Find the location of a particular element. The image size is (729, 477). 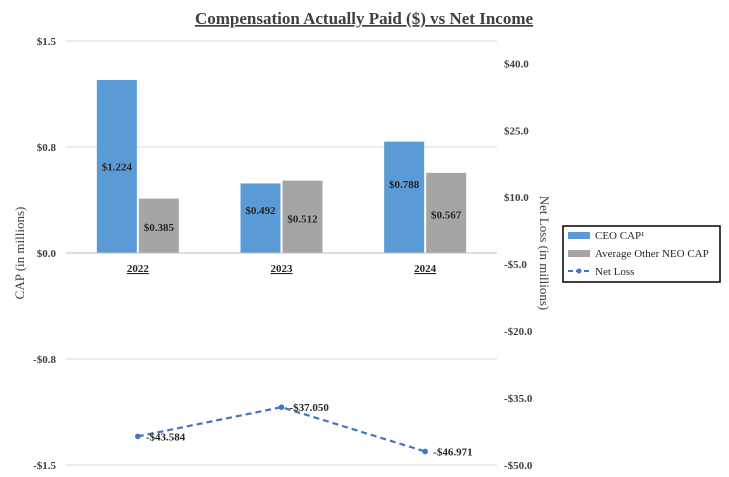

y-tick-label: $0.8 is located at coordinates (47, 148).